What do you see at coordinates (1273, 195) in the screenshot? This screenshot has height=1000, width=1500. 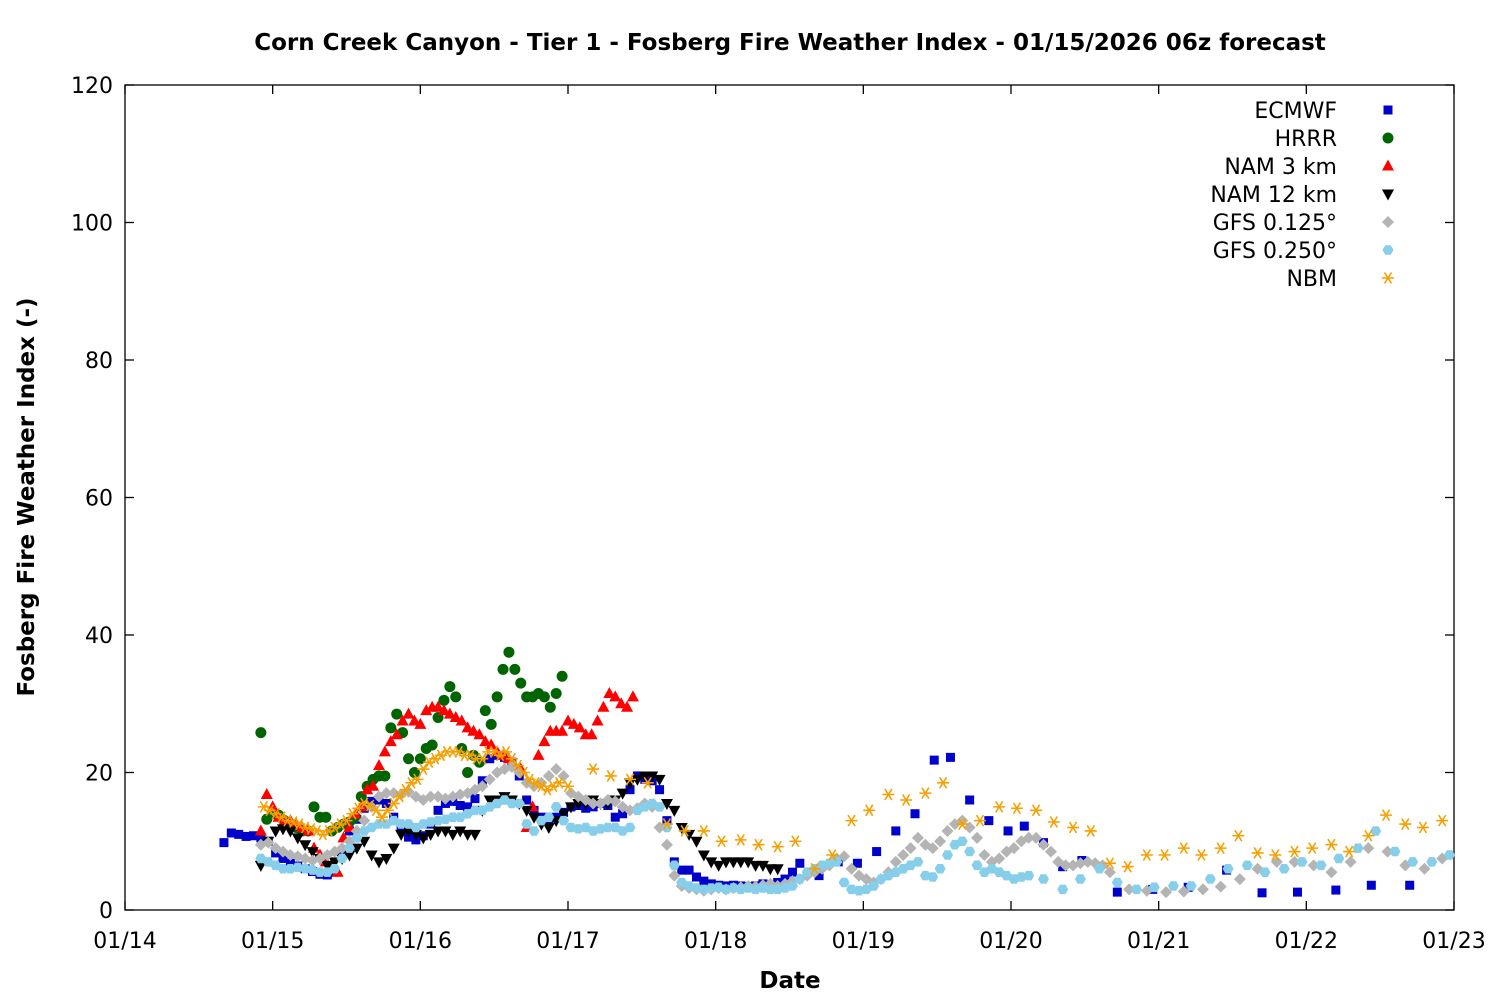 I see `legend-label: NAM 12 km` at bounding box center [1273, 195].